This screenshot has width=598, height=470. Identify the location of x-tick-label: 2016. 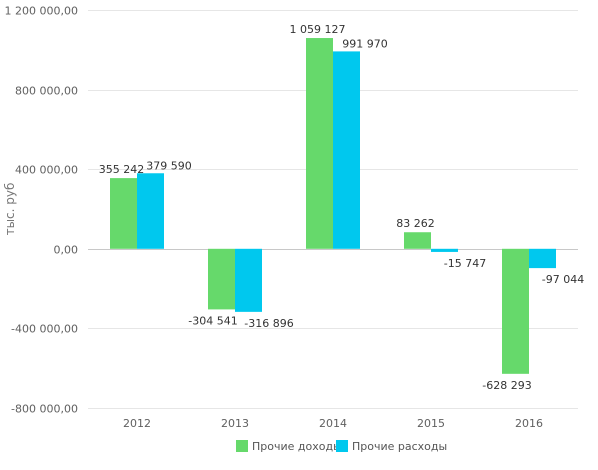
(529, 423).